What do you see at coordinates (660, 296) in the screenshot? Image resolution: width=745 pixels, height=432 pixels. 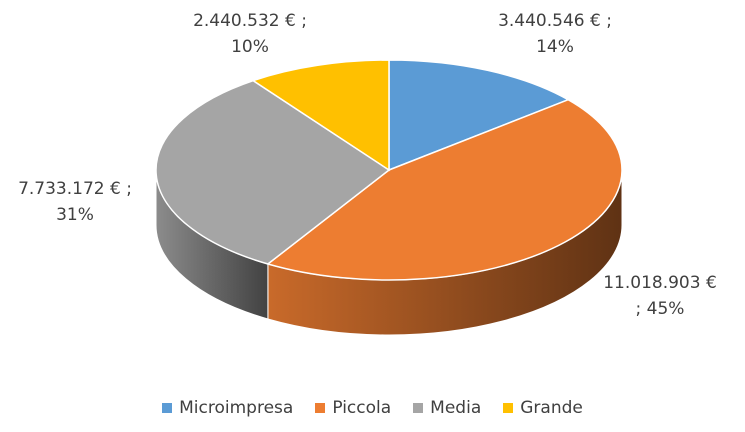 I see `data-label: 11.018.903 € ; 45%` at bounding box center [660, 296].